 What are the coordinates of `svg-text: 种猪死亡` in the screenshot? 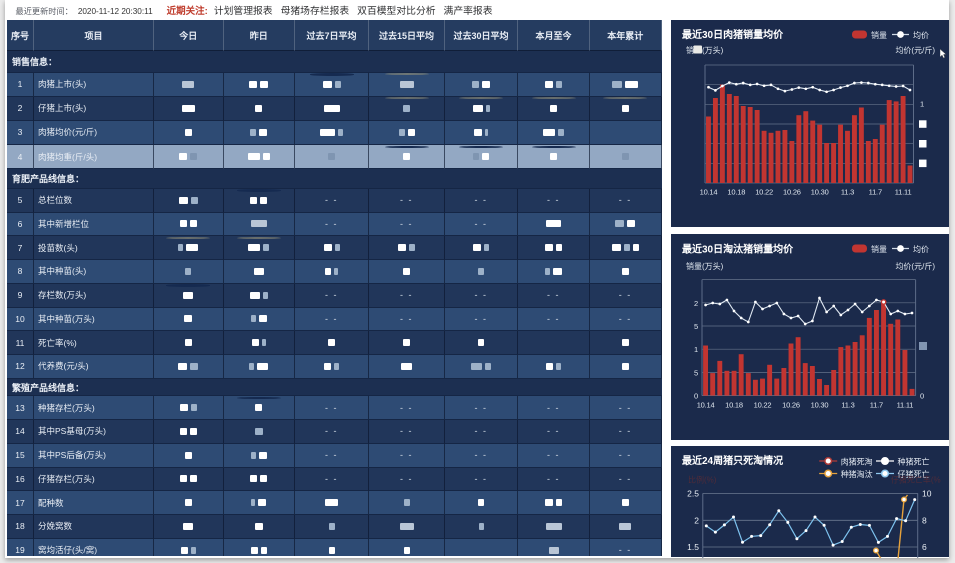 It's located at (914, 461).